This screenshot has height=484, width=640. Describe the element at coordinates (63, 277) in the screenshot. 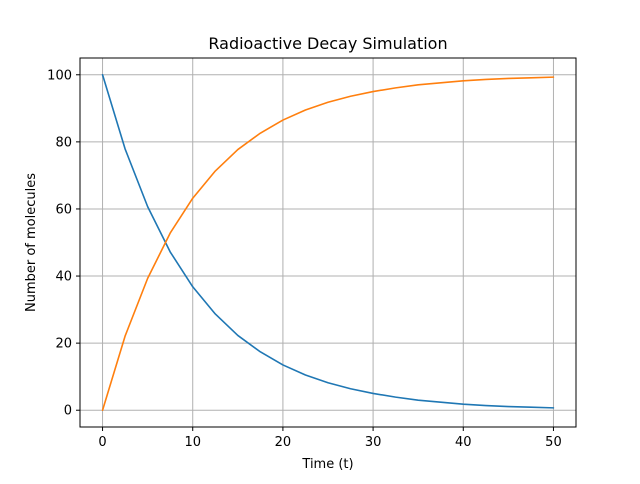

I see `y-tick-label: 40` at that location.